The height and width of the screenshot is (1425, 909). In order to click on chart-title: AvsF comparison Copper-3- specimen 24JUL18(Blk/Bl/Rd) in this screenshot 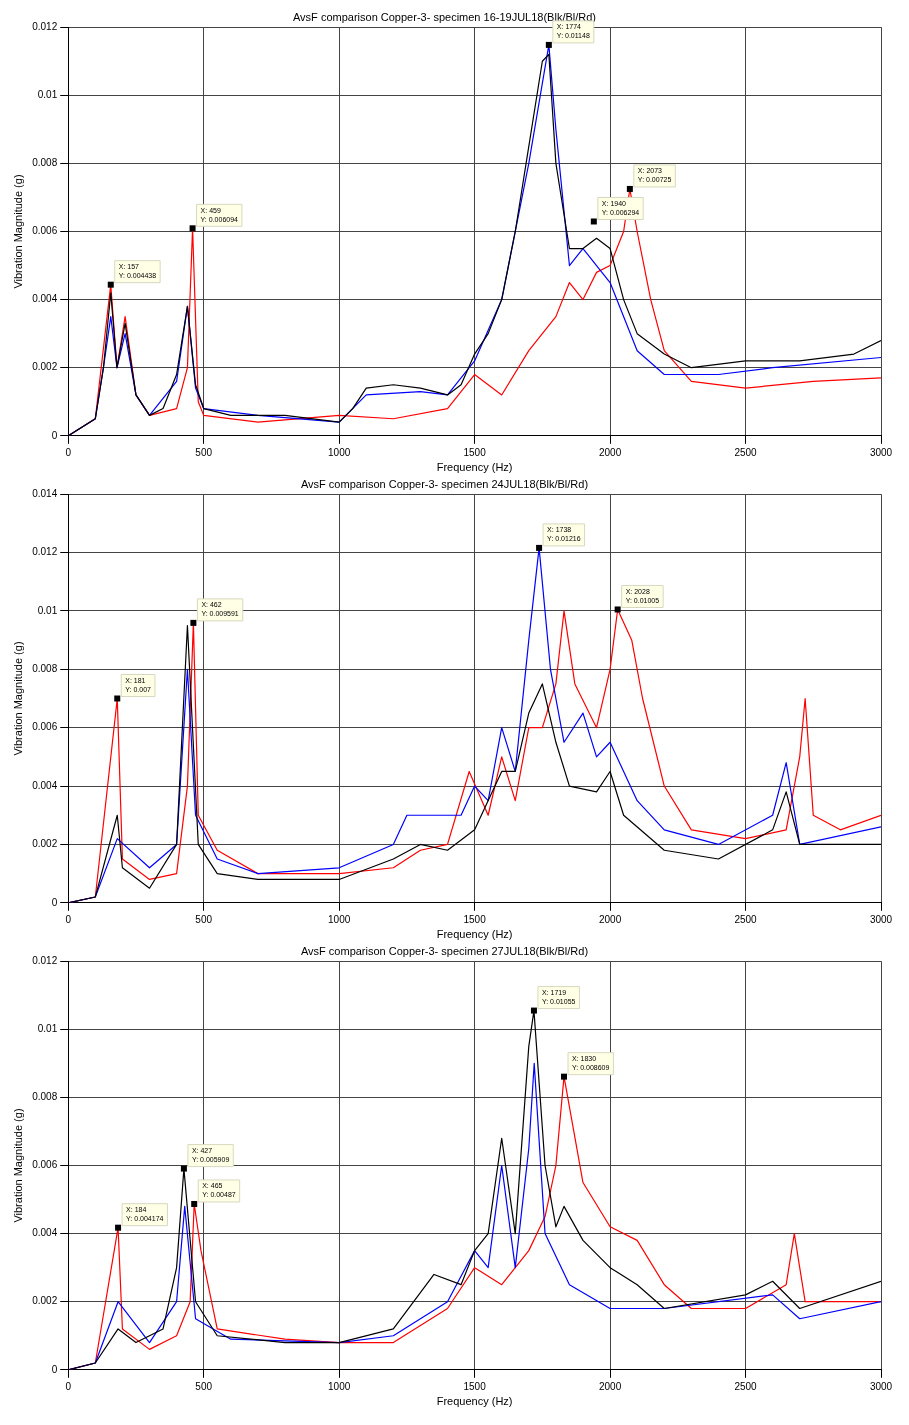, I will do `click(444, 483)`.